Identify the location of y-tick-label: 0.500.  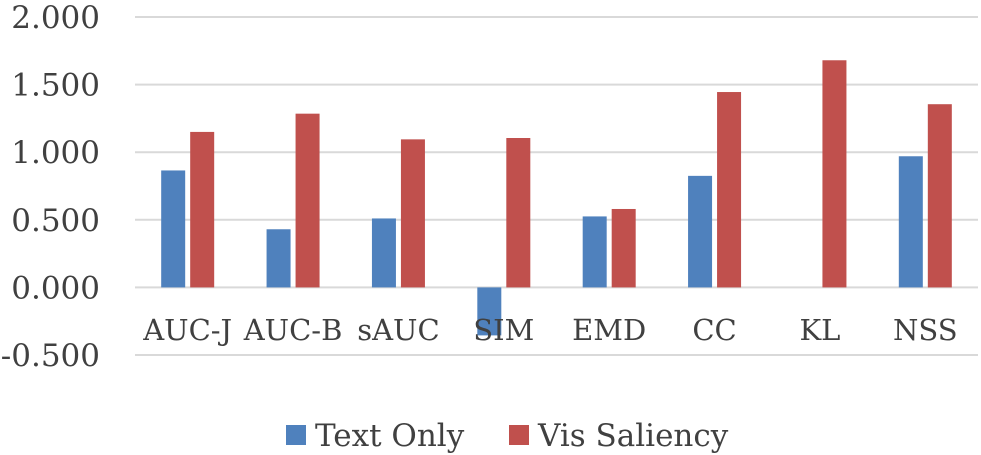
(55, 221).